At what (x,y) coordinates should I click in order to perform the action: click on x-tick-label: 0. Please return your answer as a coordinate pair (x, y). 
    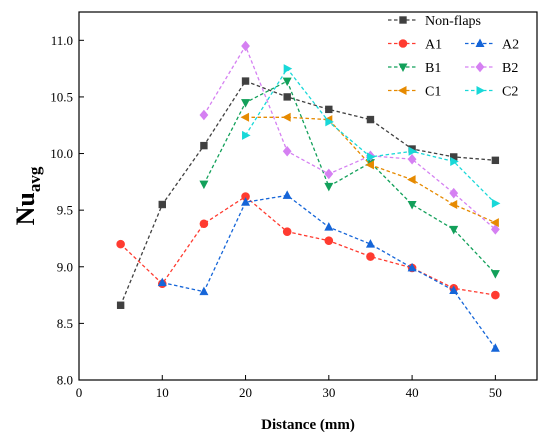
    Looking at the image, I should click on (79, 392).